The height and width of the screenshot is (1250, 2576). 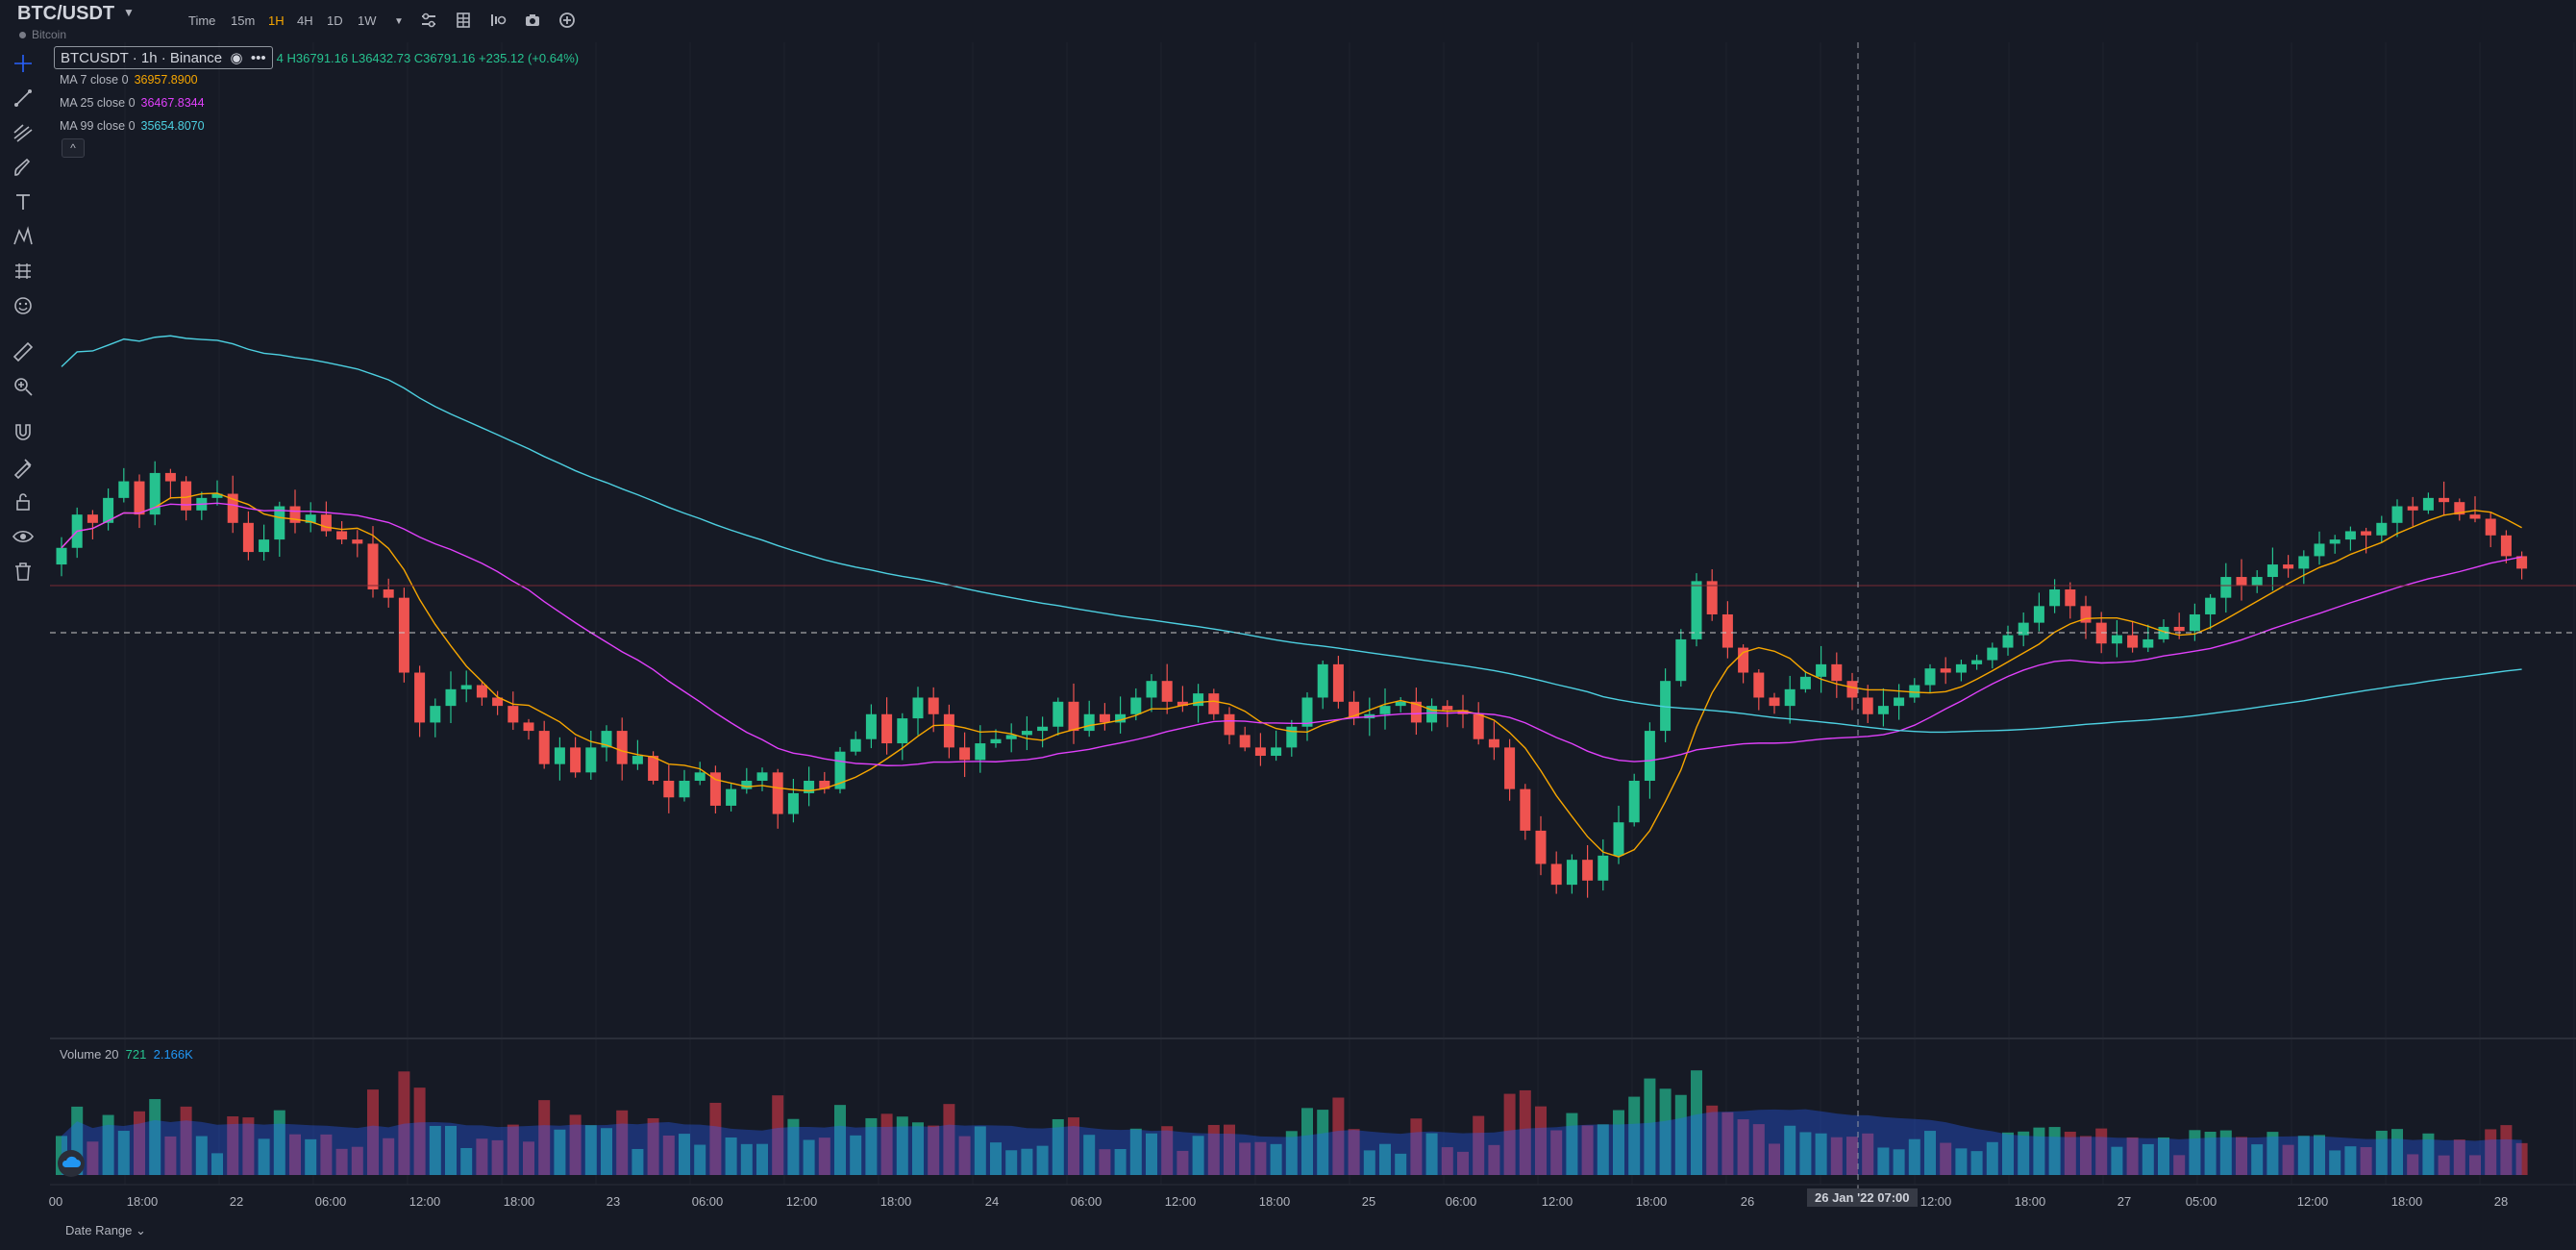 What do you see at coordinates (305, 20) in the screenshot?
I see `tf-4h: 4H` at bounding box center [305, 20].